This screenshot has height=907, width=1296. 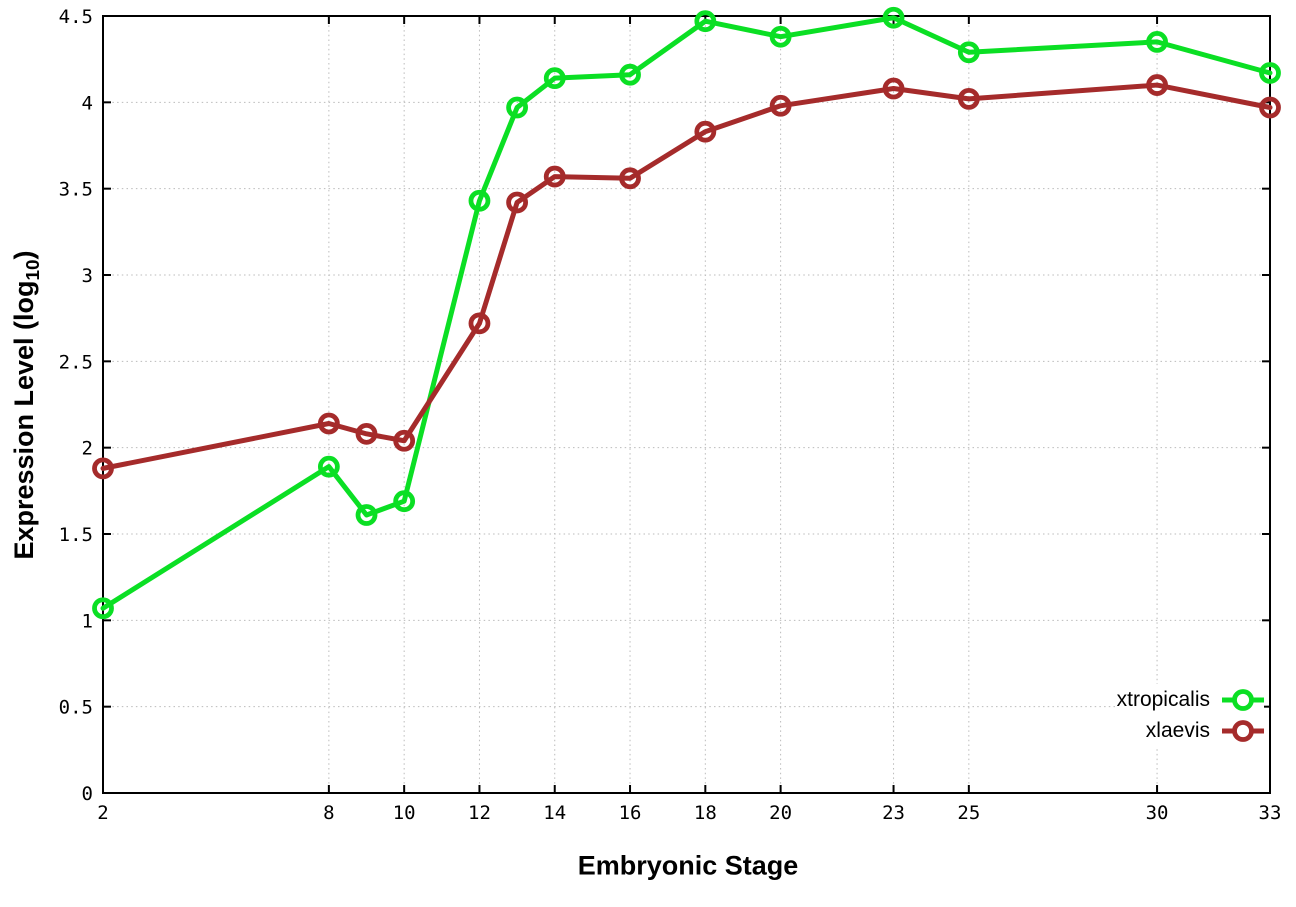 I want to click on legend-item-xtropicalis: xtropicalis, so click(x=1190, y=699).